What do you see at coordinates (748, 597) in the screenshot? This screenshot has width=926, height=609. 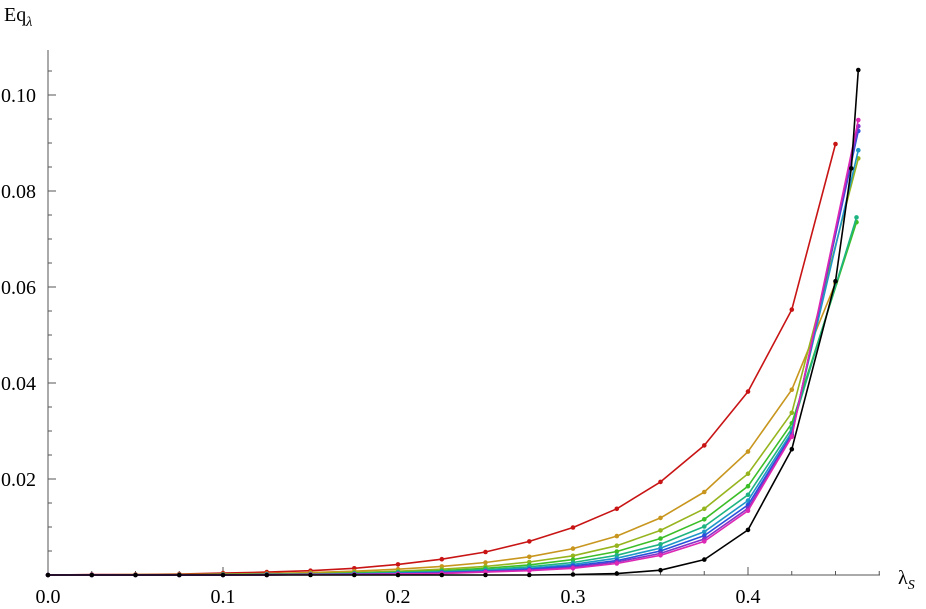 I see `x-tick-label: 0.4` at bounding box center [748, 597].